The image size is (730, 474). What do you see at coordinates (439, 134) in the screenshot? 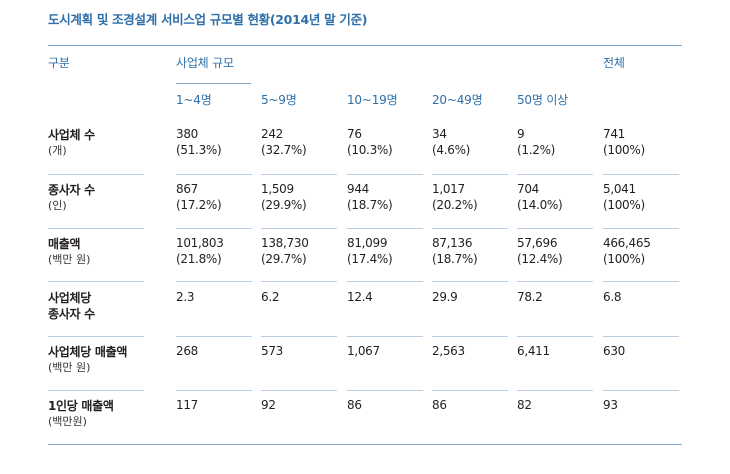
I see `cell-value: 34` at bounding box center [439, 134].